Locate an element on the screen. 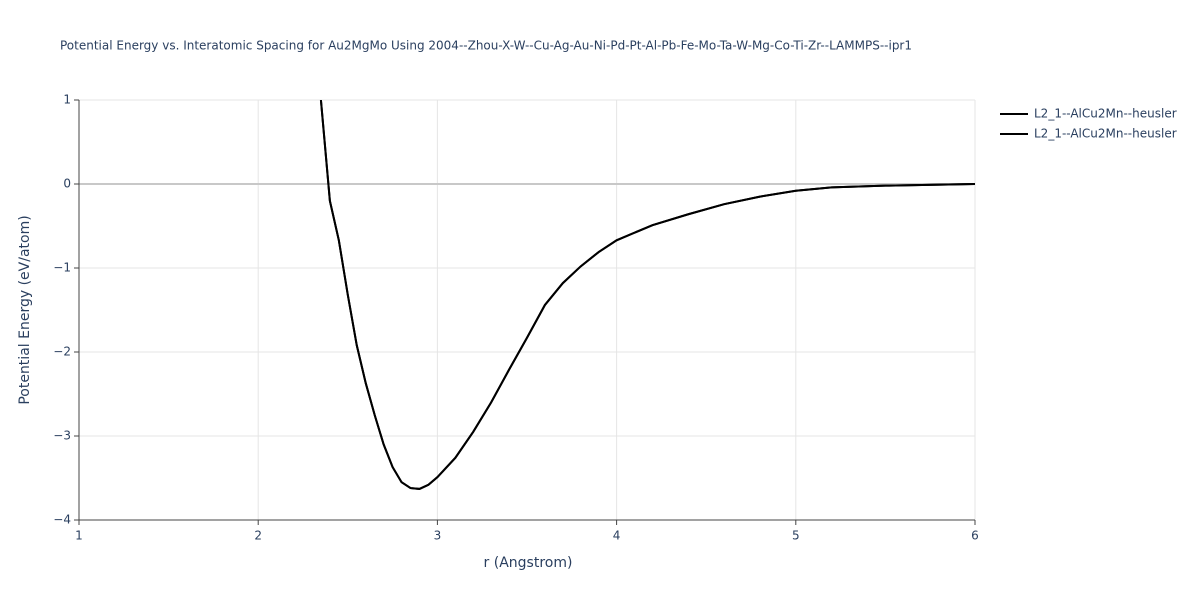 The height and width of the screenshot is (604, 1200). y-axis-label: Potential Energy (eV/atom) is located at coordinates (25, 309).